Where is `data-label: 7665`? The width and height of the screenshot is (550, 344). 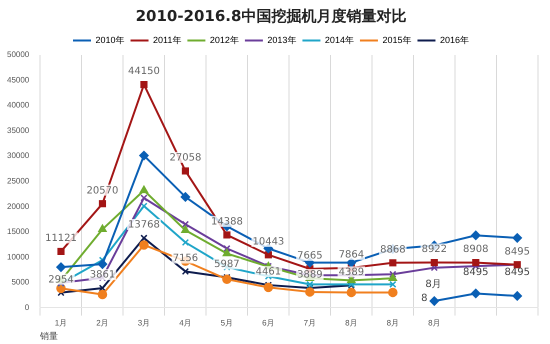 data-label: 7665 is located at coordinates (310, 256).